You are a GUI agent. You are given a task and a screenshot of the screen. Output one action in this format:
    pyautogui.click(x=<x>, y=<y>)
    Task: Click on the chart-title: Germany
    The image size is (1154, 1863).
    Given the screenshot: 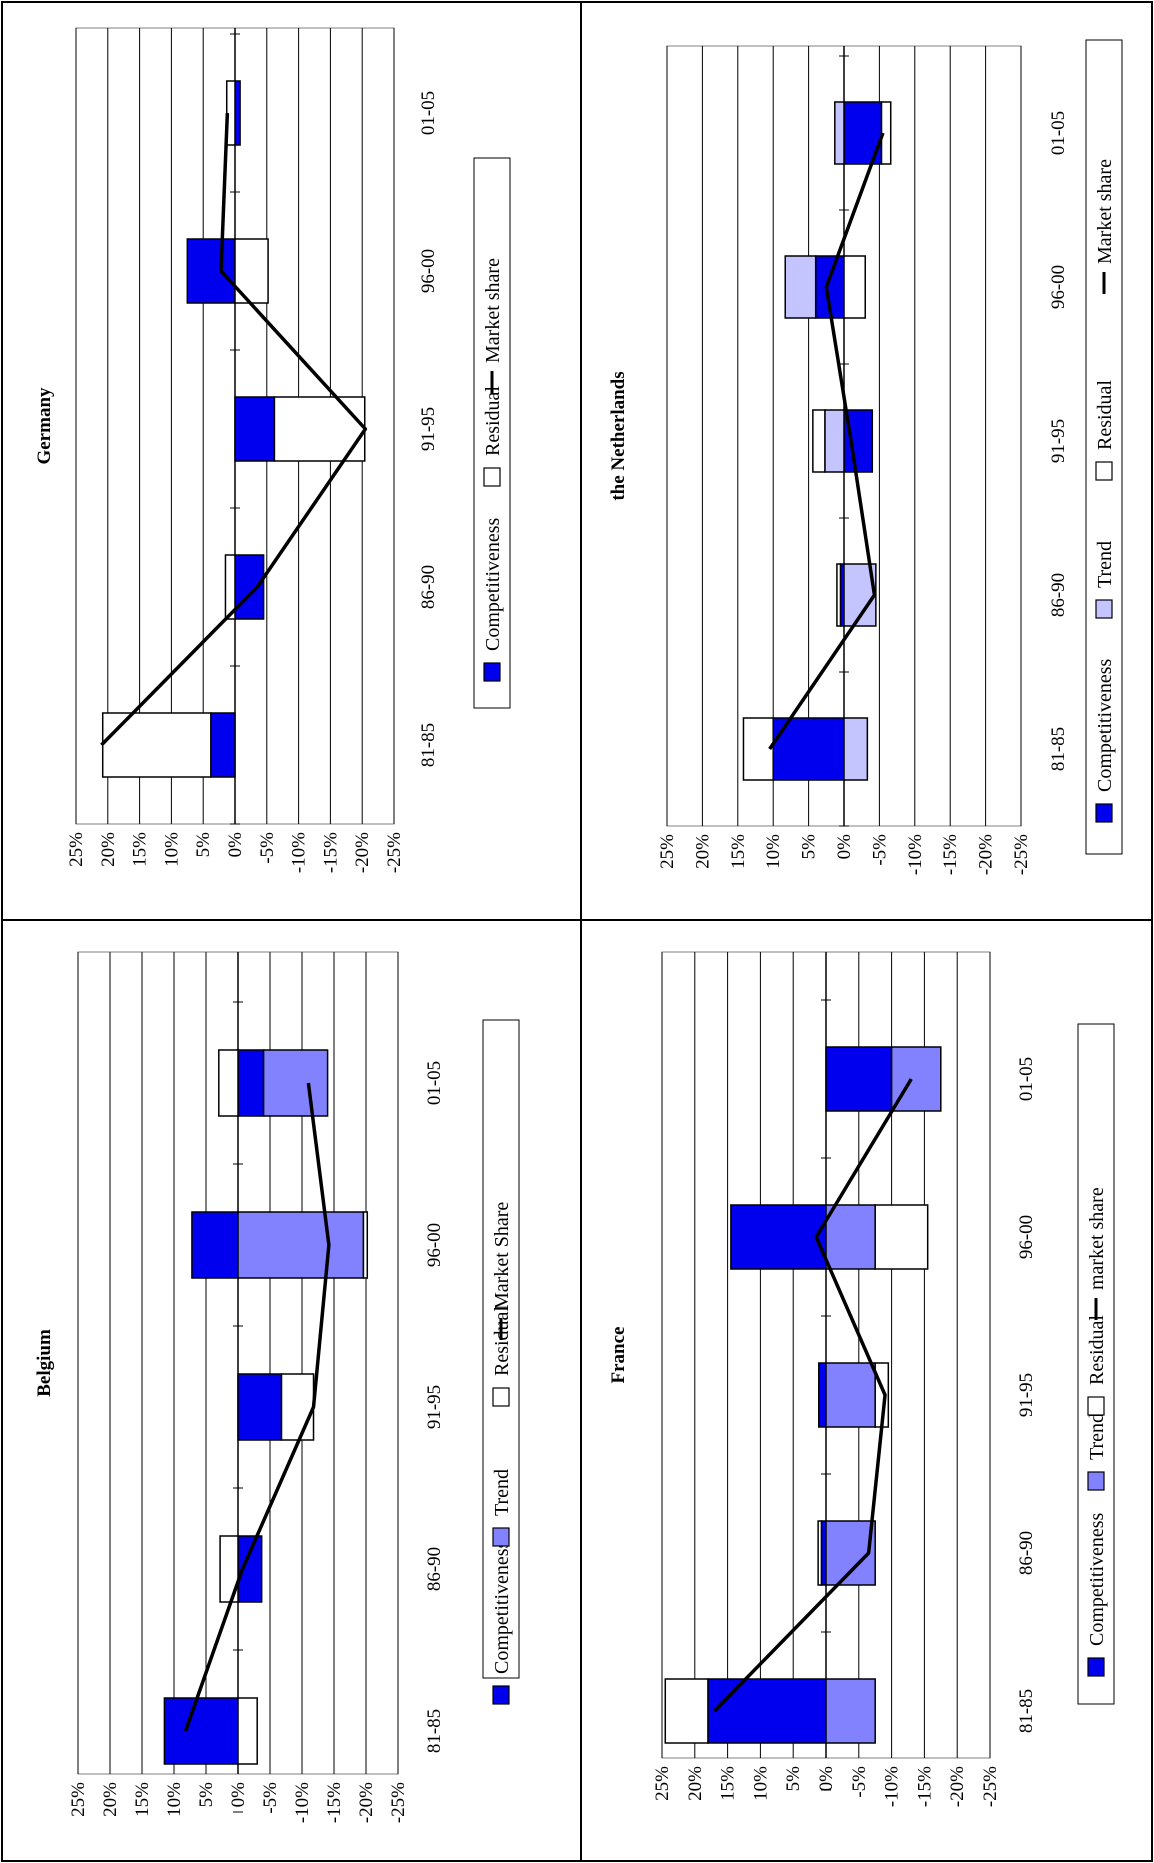 What is the action you would take?
    pyautogui.click(x=44, y=426)
    